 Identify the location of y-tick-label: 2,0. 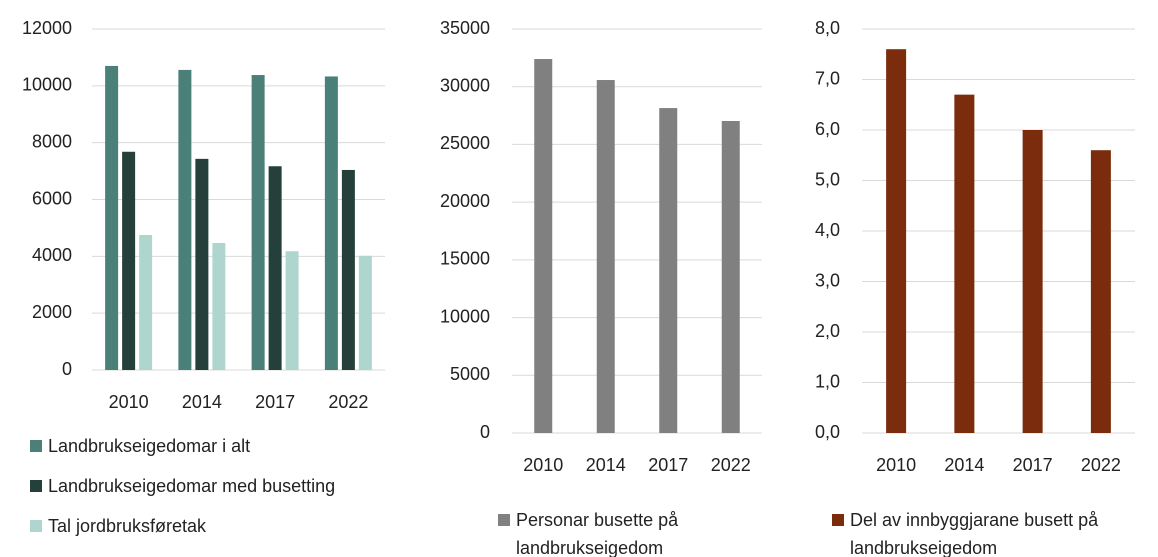
(827, 331).